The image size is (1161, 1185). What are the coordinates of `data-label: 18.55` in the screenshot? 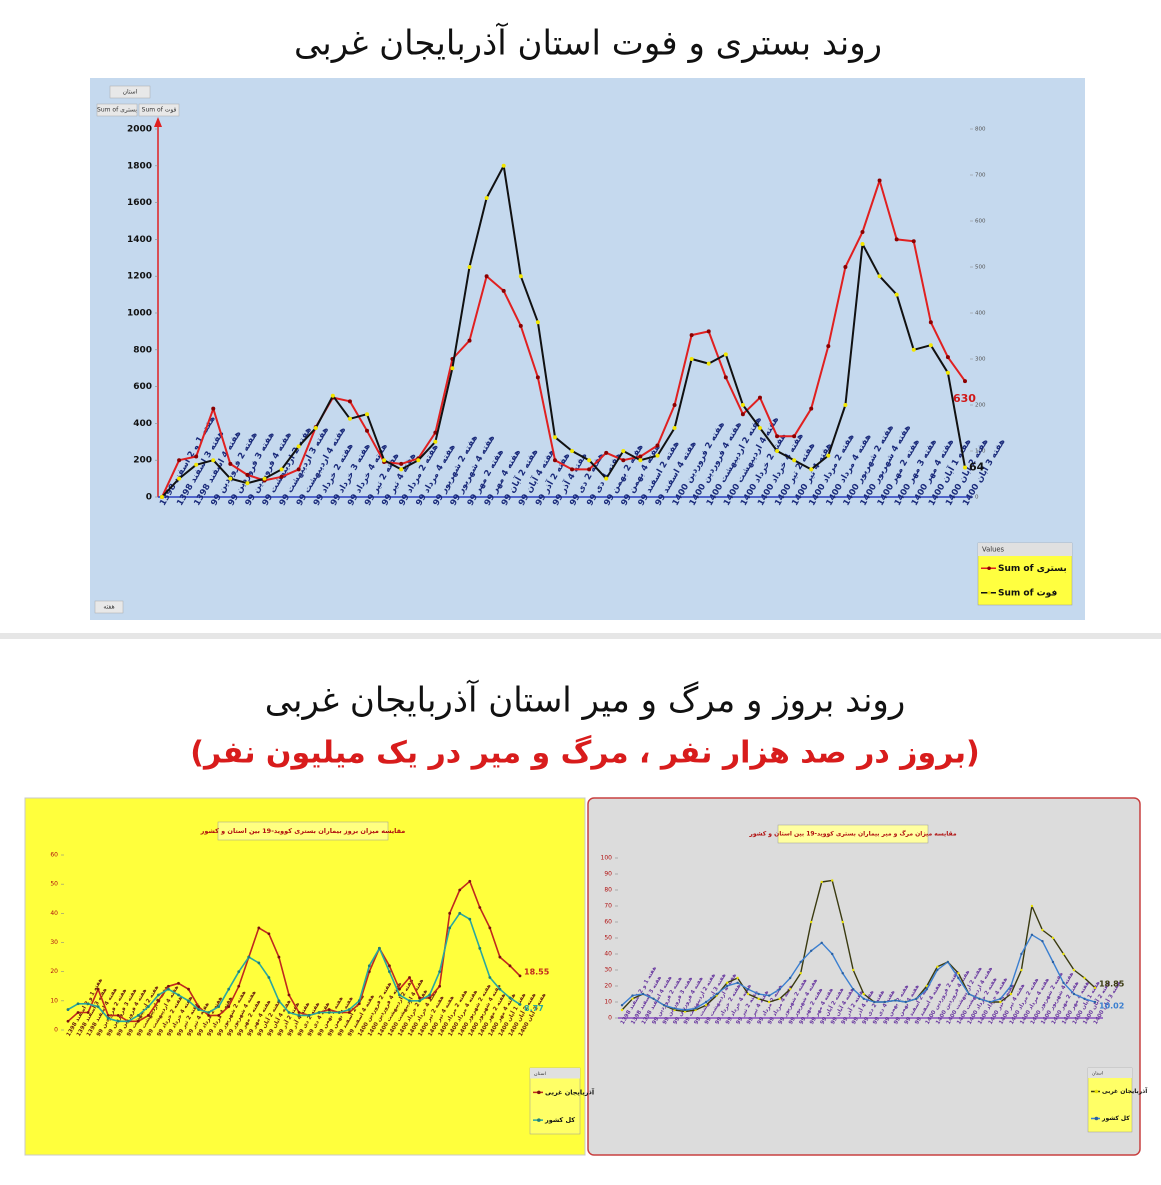 It's located at (537, 971).